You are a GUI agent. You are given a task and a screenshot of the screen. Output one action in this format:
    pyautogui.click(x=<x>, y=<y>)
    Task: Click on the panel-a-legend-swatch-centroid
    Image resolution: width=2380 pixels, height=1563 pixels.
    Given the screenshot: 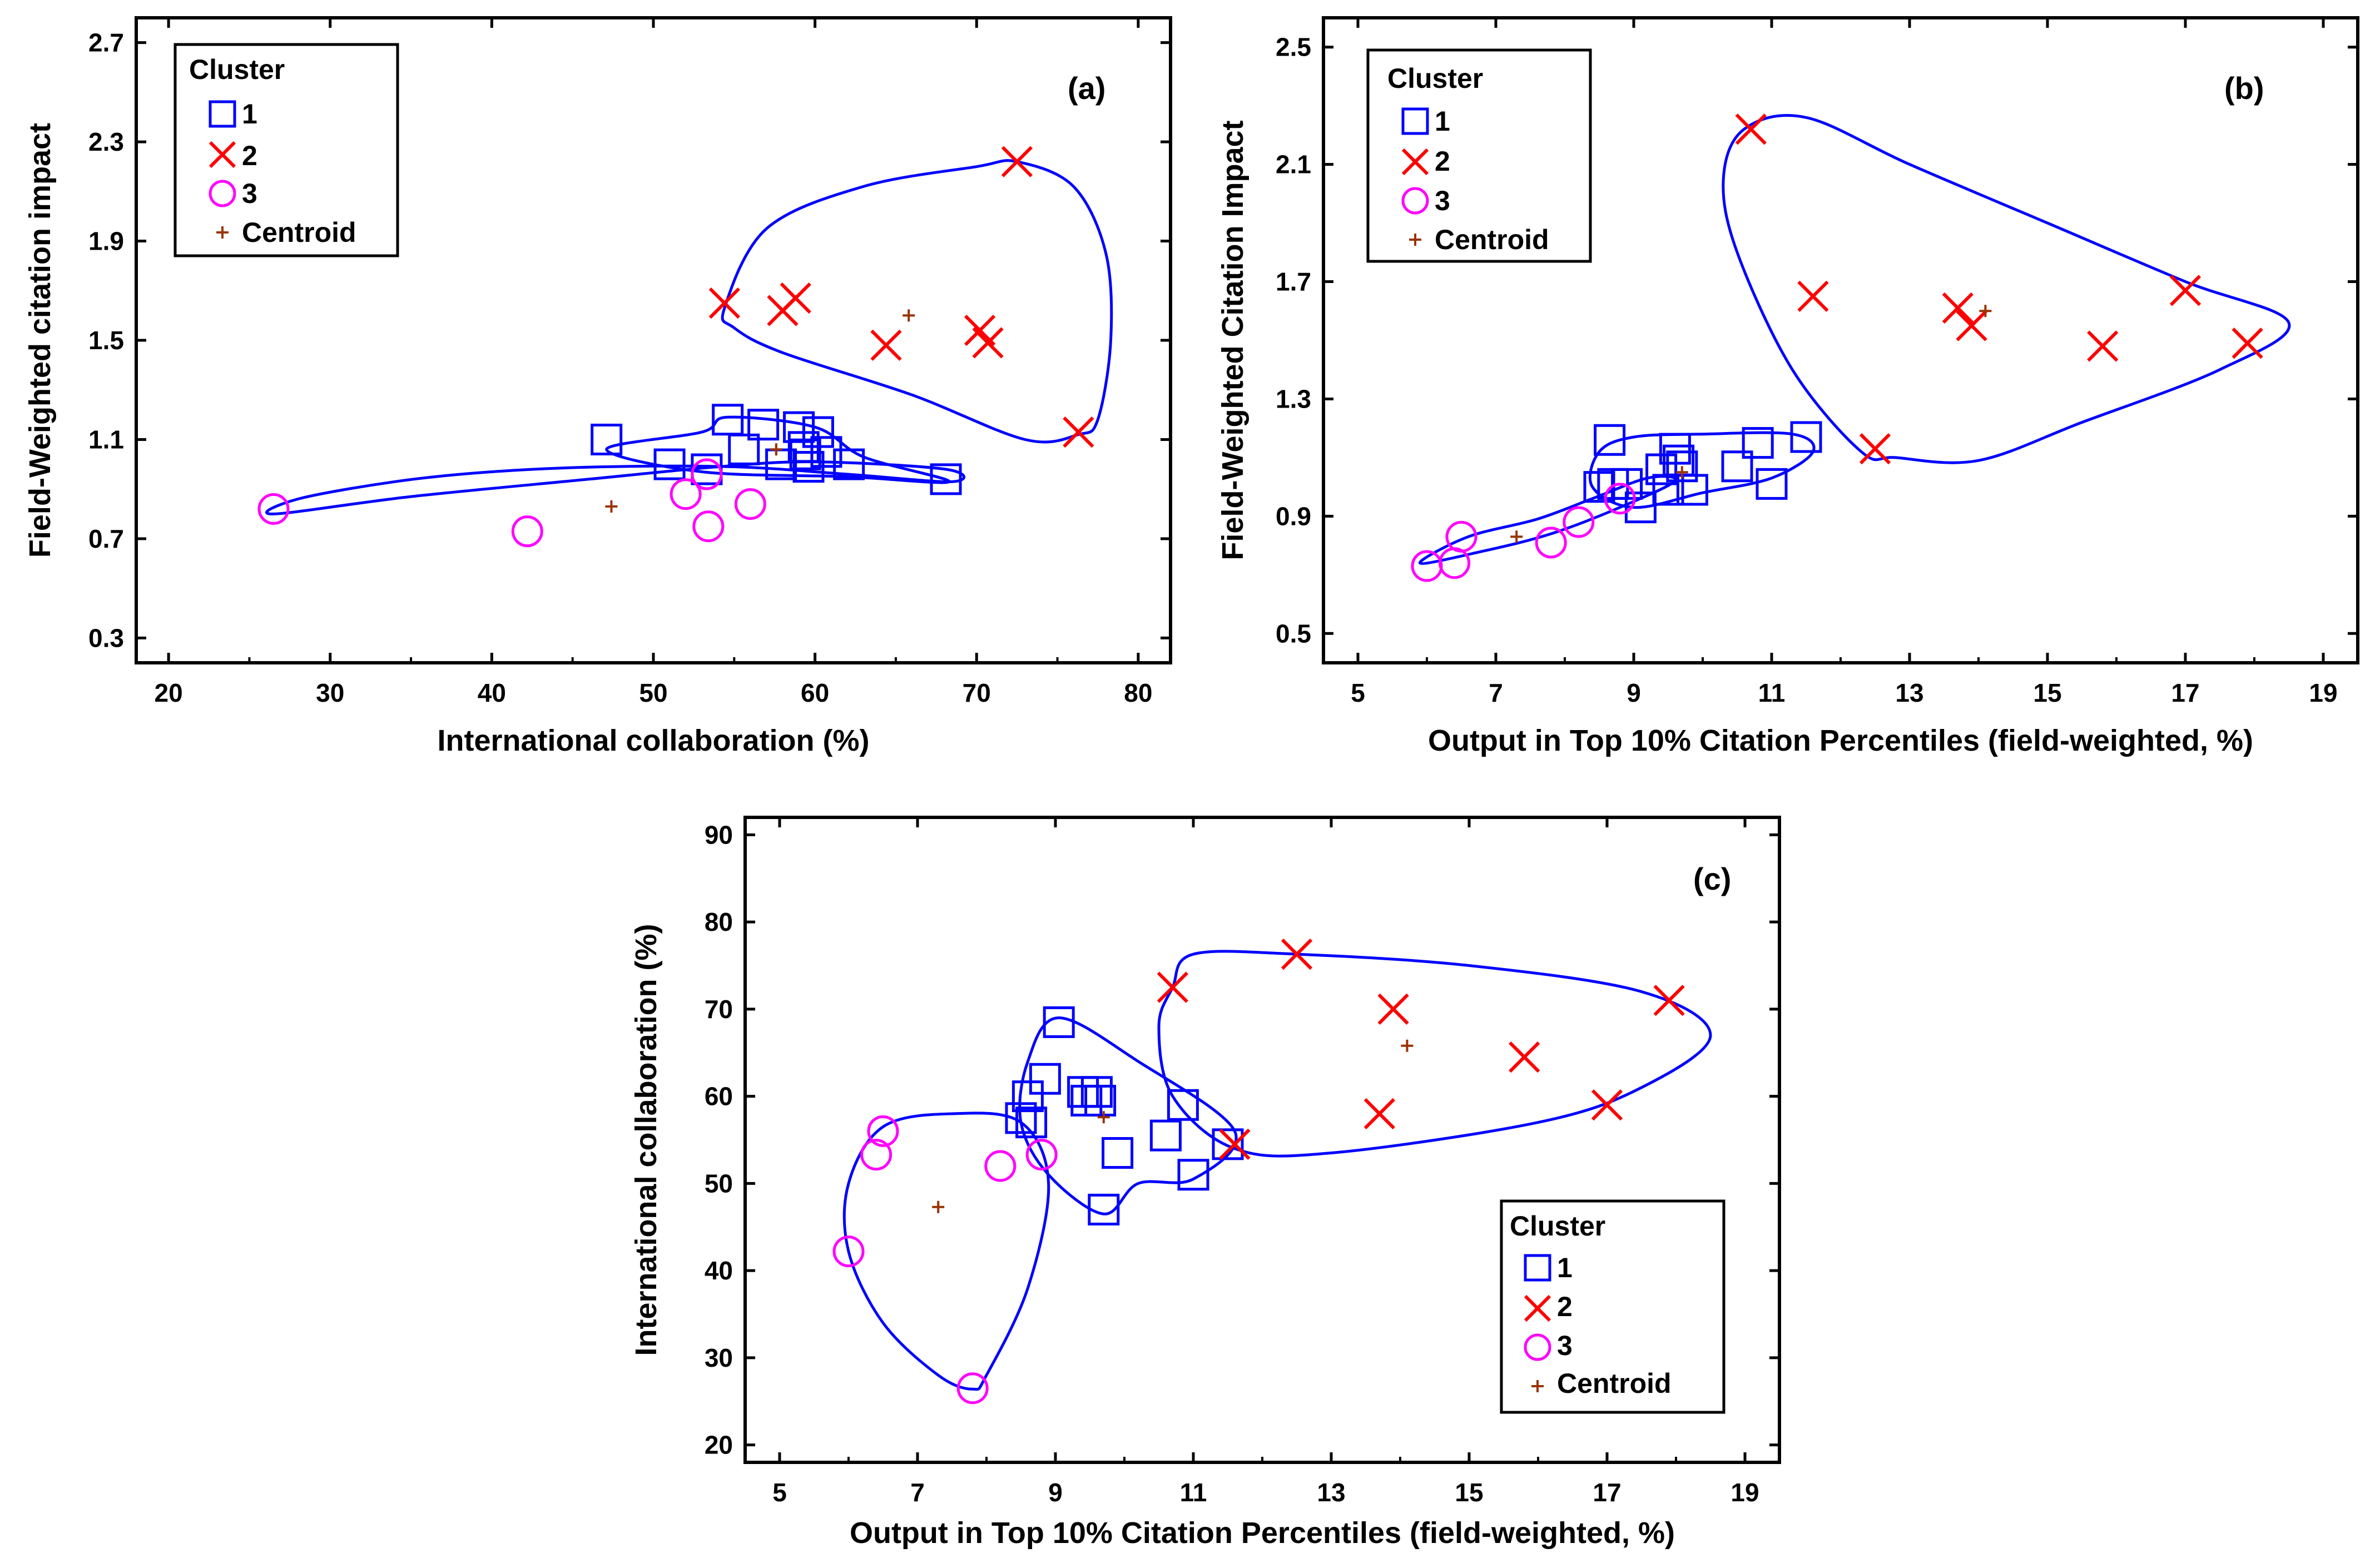 What is the action you would take?
    pyautogui.click(x=223, y=232)
    